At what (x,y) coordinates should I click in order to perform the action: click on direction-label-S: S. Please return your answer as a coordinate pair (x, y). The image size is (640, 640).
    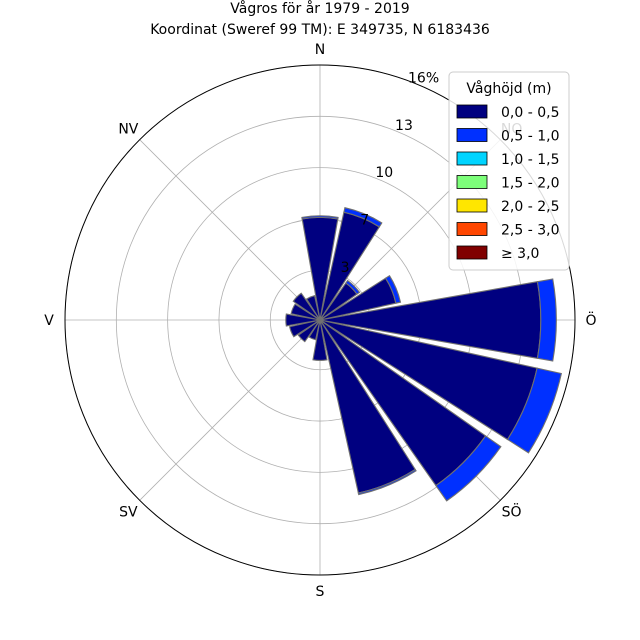
    Looking at the image, I should click on (320, 592).